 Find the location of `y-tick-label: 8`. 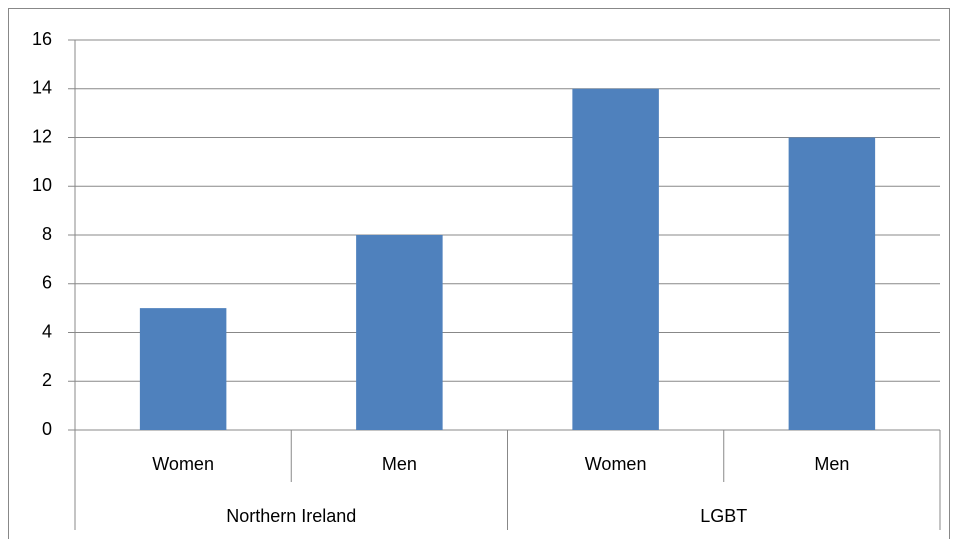

y-tick-label: 8 is located at coordinates (47, 234).